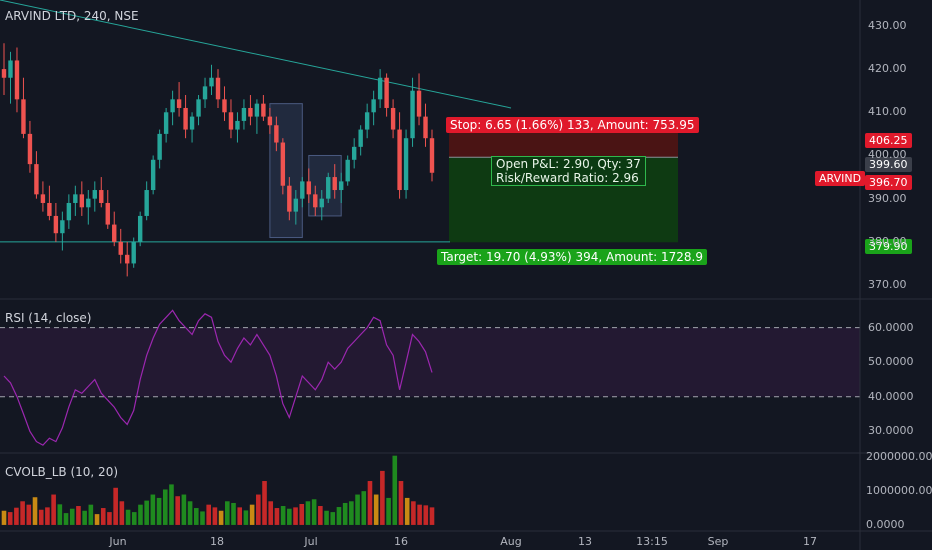  What do you see at coordinates (810, 541) in the screenshot?
I see `time-tick-label: 17` at bounding box center [810, 541].